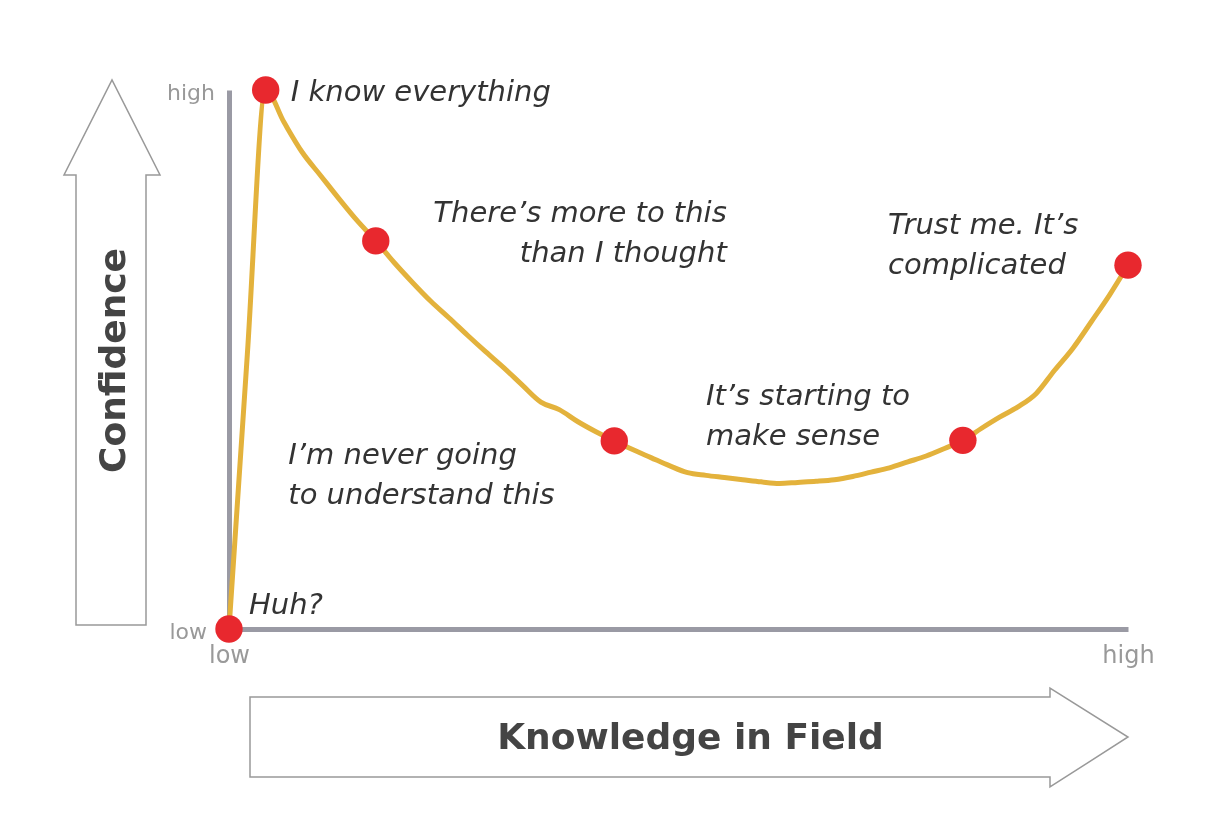 This screenshot has height=819, width=1210. Describe the element at coordinates (581, 231) in the screenshot. I see `annotation: There’s more to this than I thought` at that location.